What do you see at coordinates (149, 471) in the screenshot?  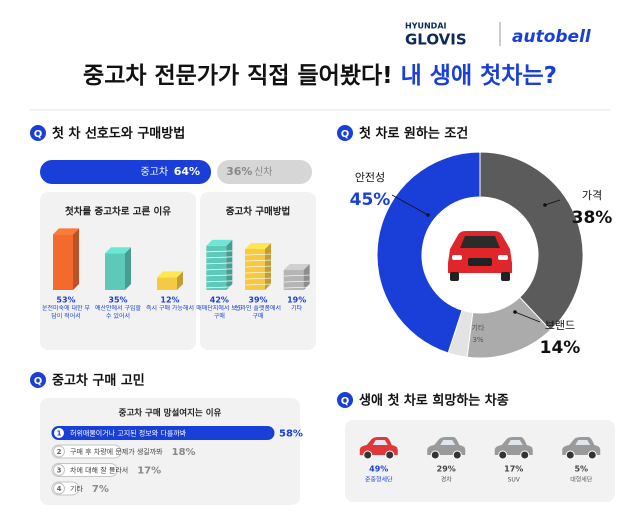 I see `value-label: 17%` at bounding box center [149, 471].